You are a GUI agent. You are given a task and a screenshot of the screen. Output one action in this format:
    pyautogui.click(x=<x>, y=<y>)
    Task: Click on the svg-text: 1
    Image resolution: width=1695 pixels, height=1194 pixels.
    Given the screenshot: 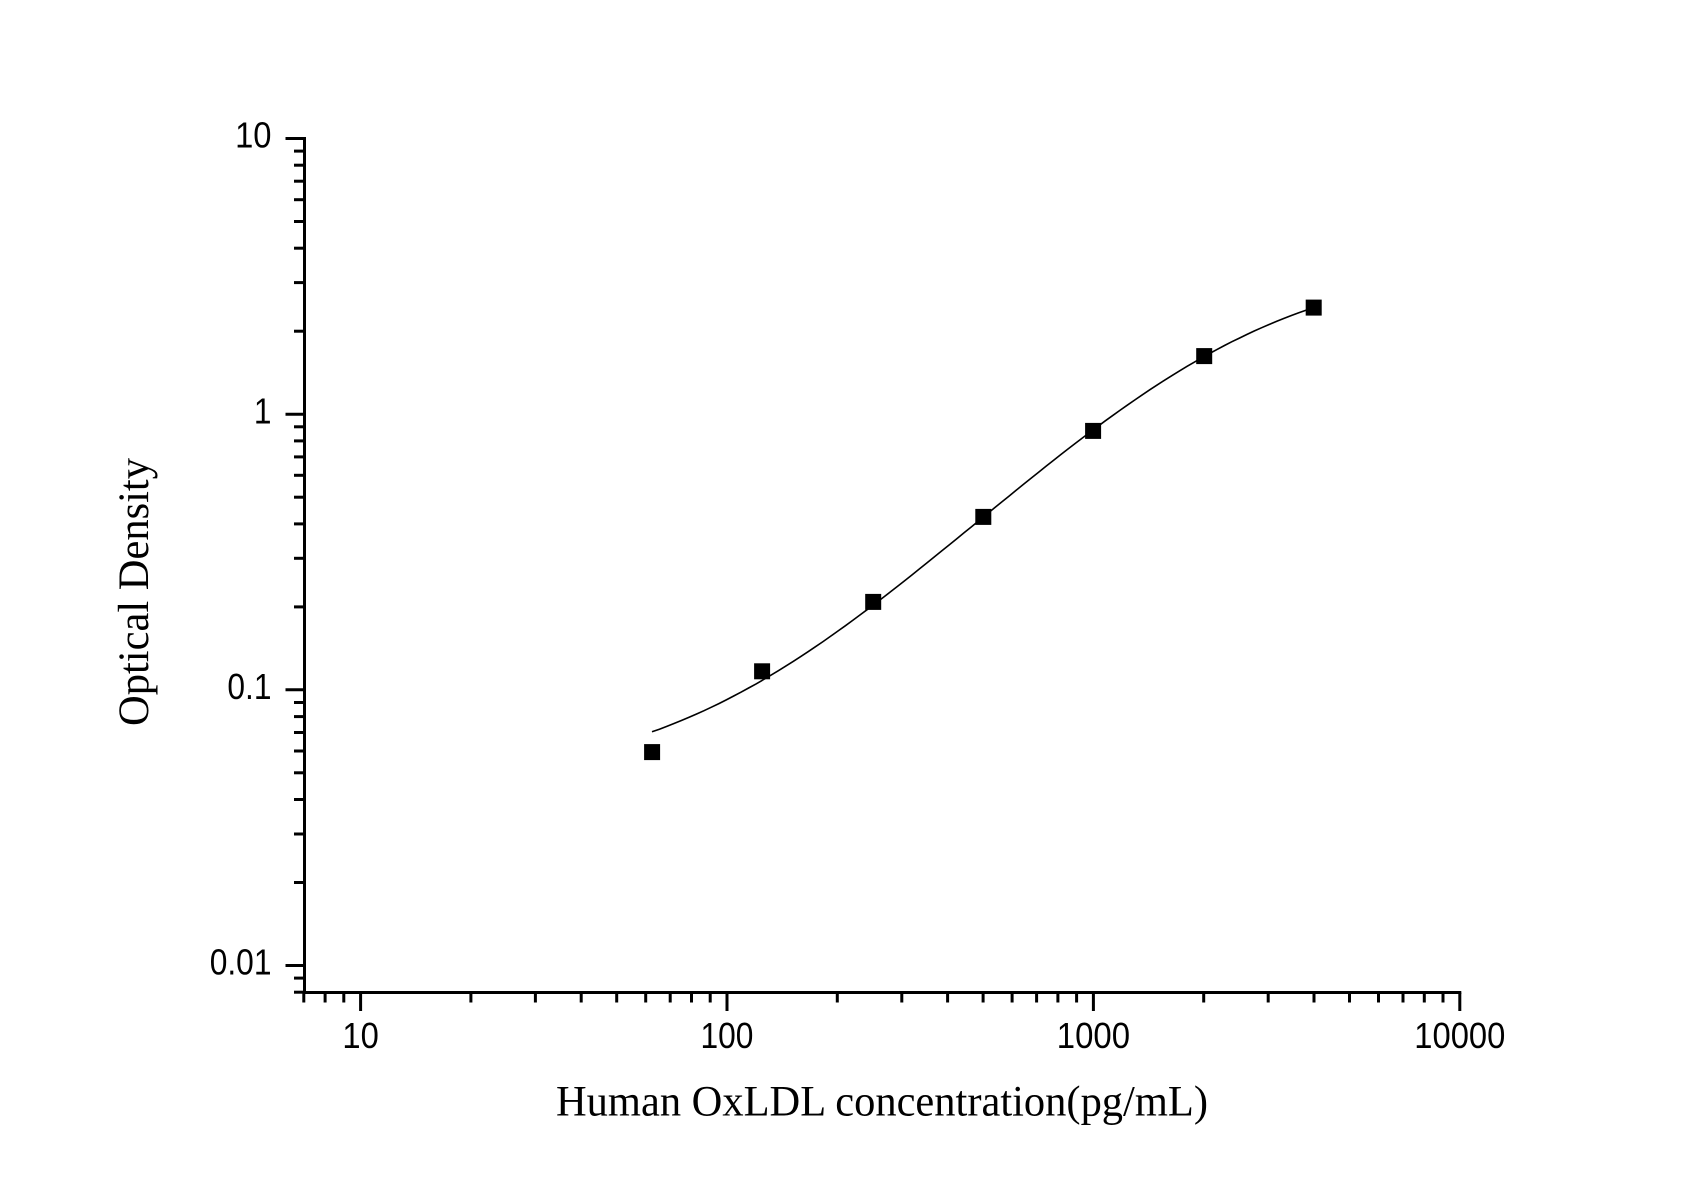 What is the action you would take?
    pyautogui.click(x=263, y=410)
    